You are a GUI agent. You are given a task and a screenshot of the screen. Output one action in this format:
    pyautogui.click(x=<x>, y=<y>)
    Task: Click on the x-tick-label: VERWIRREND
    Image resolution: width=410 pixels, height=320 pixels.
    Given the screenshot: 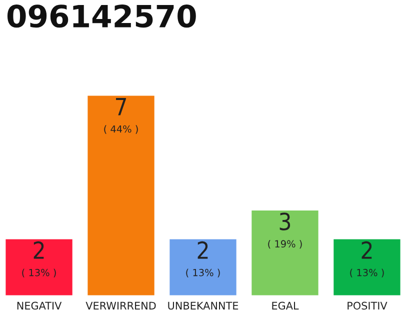 What is the action you would take?
    pyautogui.click(x=121, y=306)
    